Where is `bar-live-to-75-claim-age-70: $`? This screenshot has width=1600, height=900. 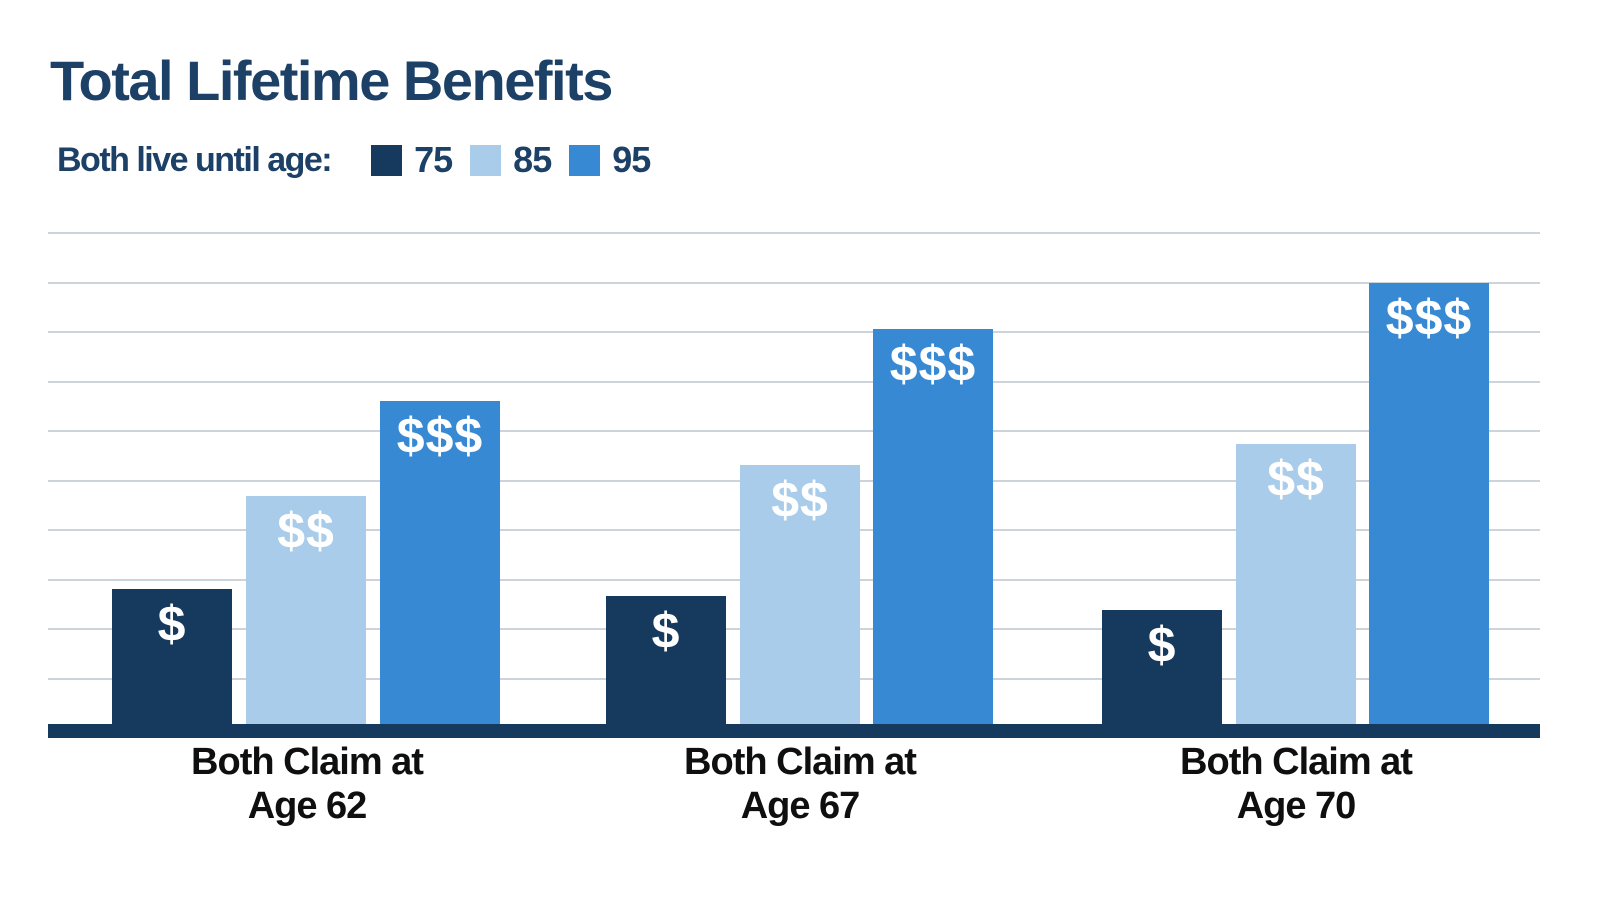 bar-live-to-75-claim-age-70: $ is located at coordinates (1162, 667).